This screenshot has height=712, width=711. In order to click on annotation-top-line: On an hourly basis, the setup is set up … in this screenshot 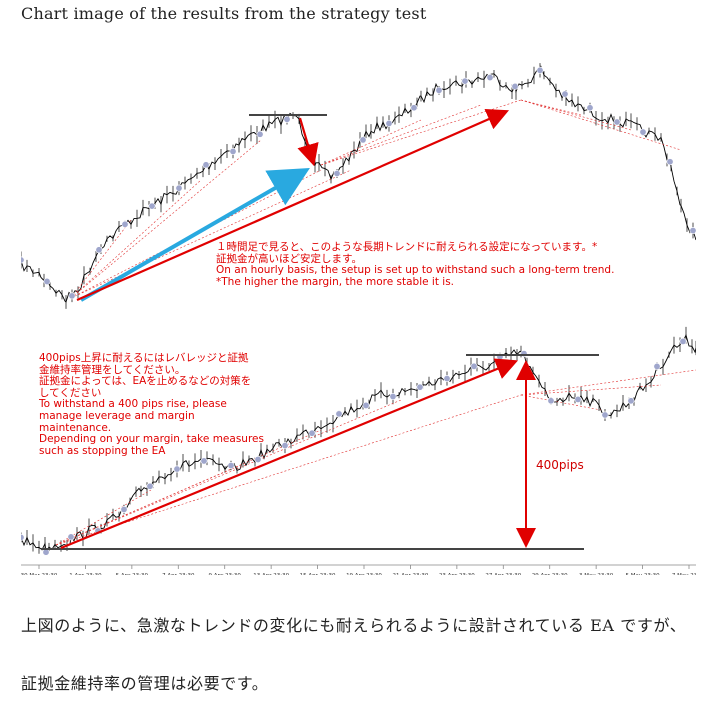, I will do `click(415, 270)`.